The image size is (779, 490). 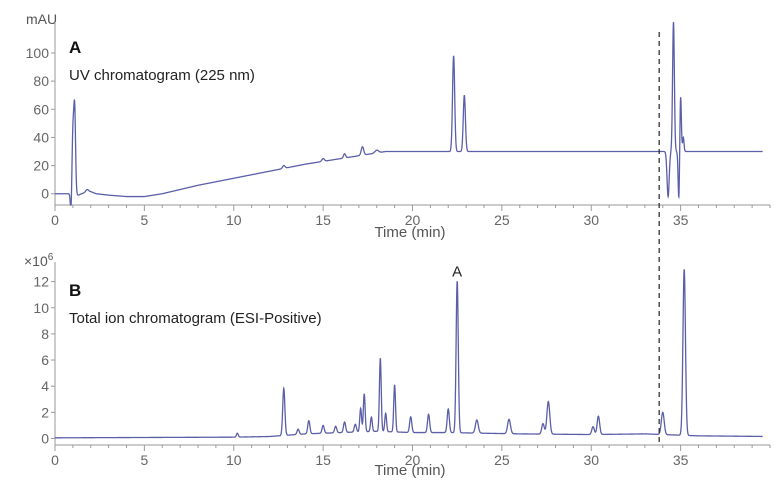 I want to click on panel-a-title: UV chromatogram (225 nm), so click(x=162, y=75).